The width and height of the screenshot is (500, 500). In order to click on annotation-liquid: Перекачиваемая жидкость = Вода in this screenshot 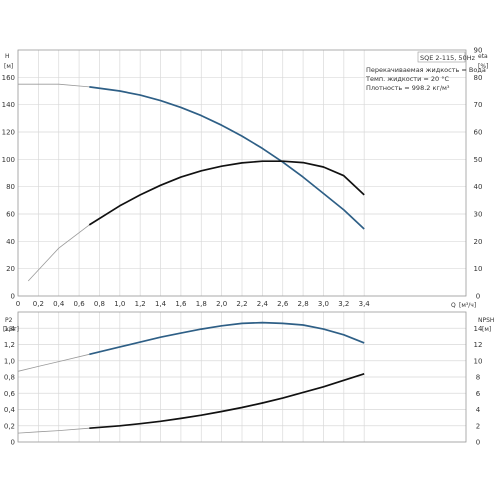, I will do `click(426, 70)`.